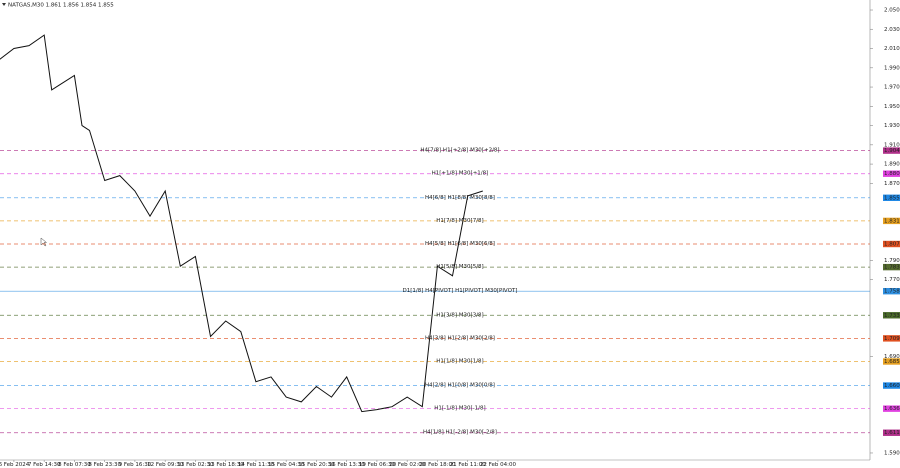 This screenshot has height=468, width=900. I want to click on price-tag-label: 1.611, so click(892, 433).